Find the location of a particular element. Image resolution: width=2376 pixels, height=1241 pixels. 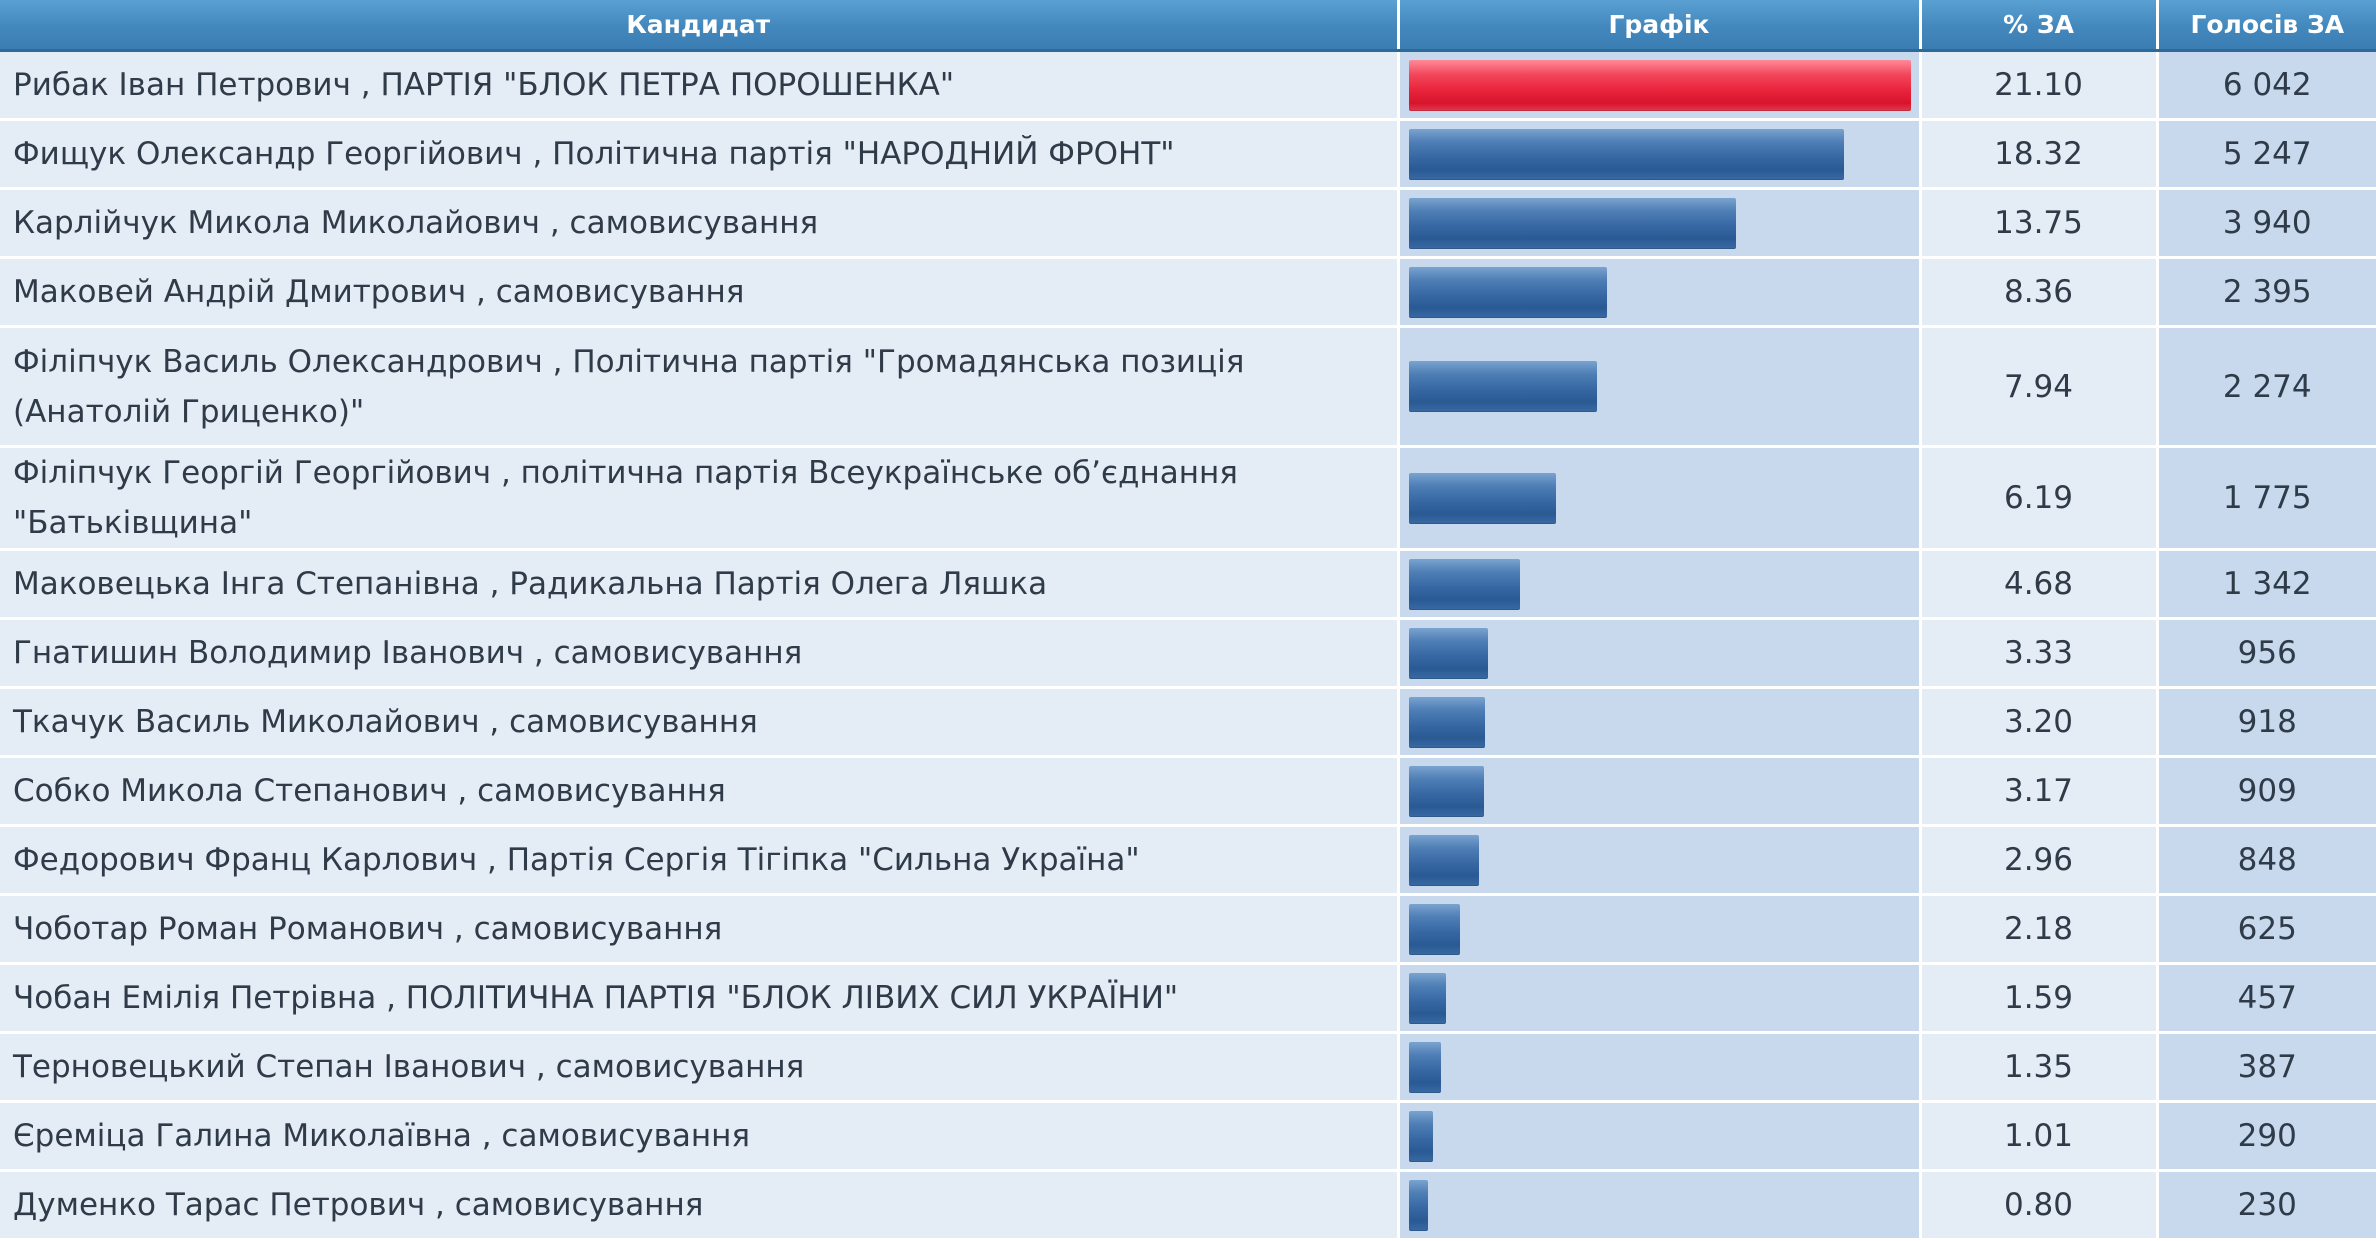

votes-value: 918 is located at coordinates (2266, 722).